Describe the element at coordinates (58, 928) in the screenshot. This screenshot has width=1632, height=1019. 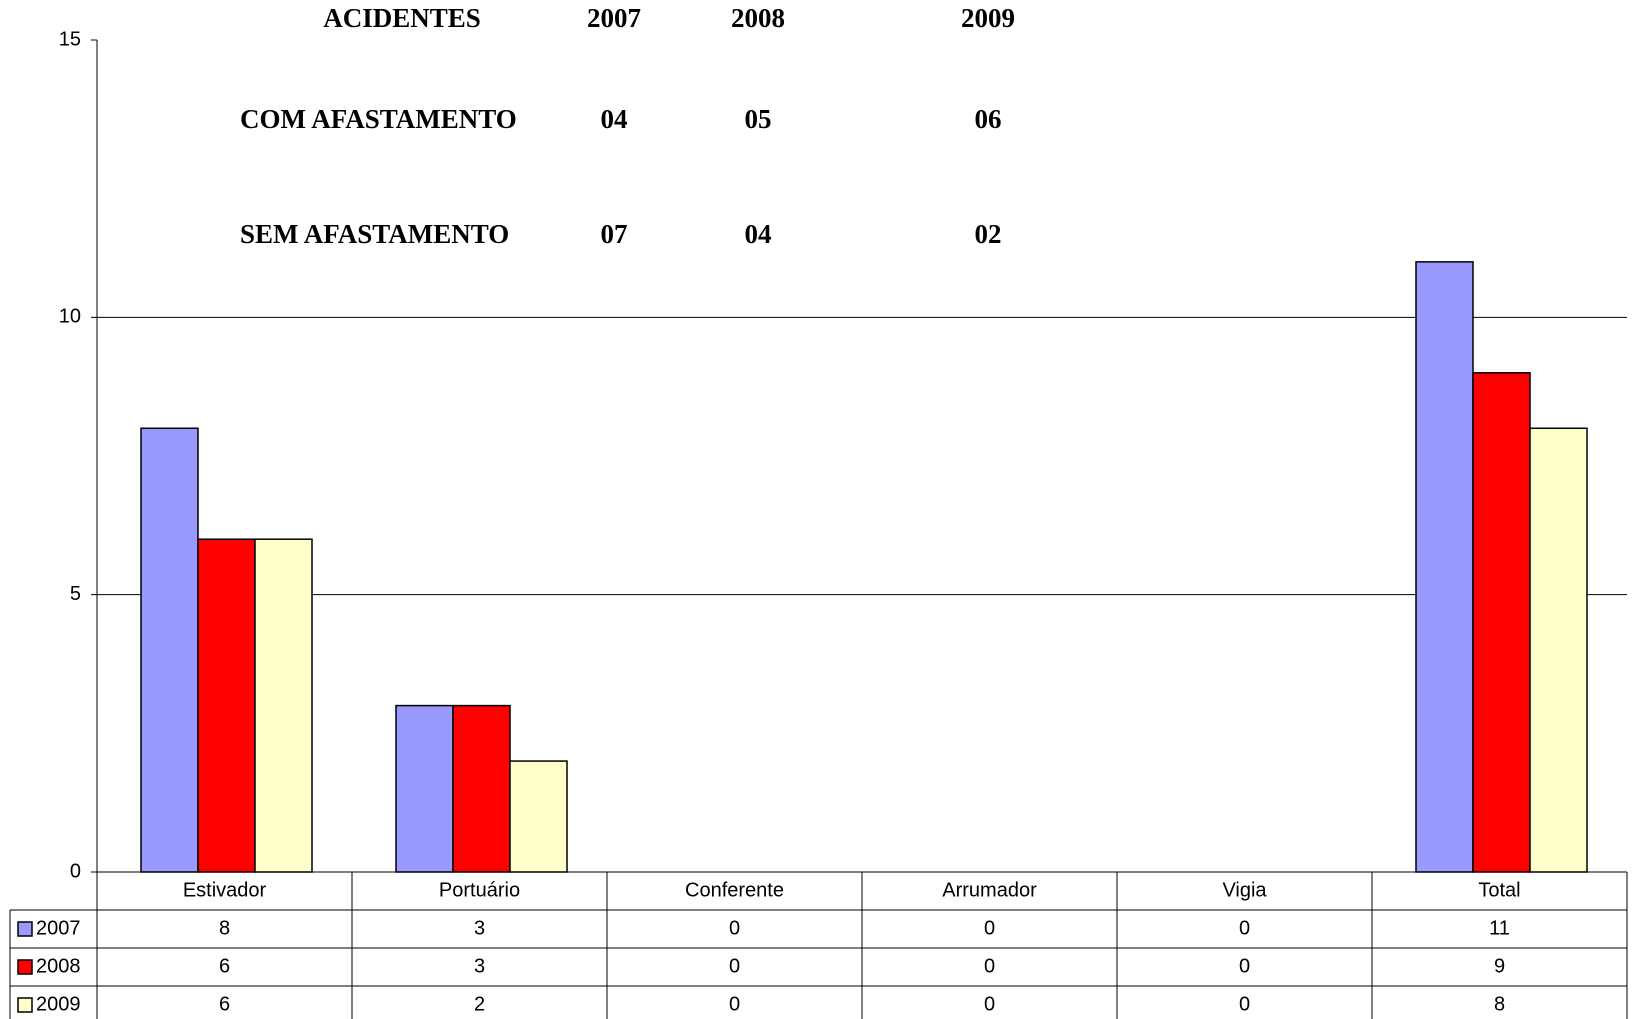
I see `legend-label: 2007` at that location.